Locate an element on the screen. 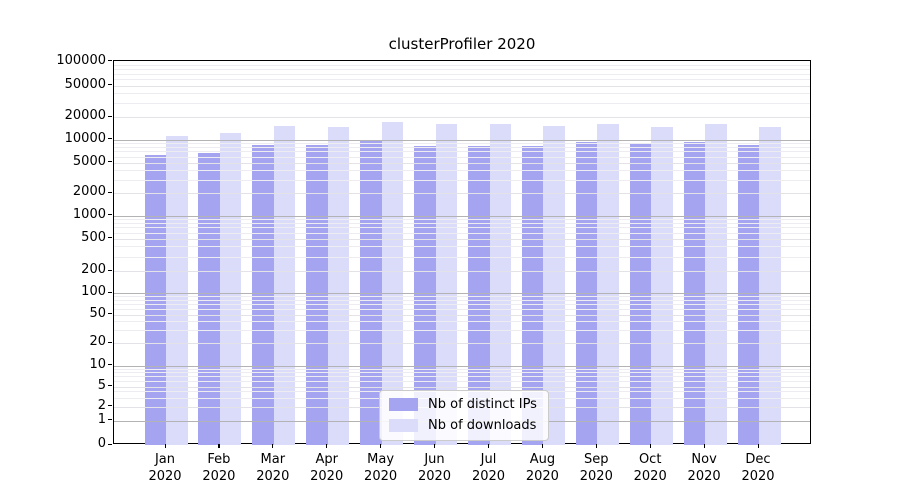 The image size is (900, 500). x-tick-label: Dec 2020 is located at coordinates (758, 468).